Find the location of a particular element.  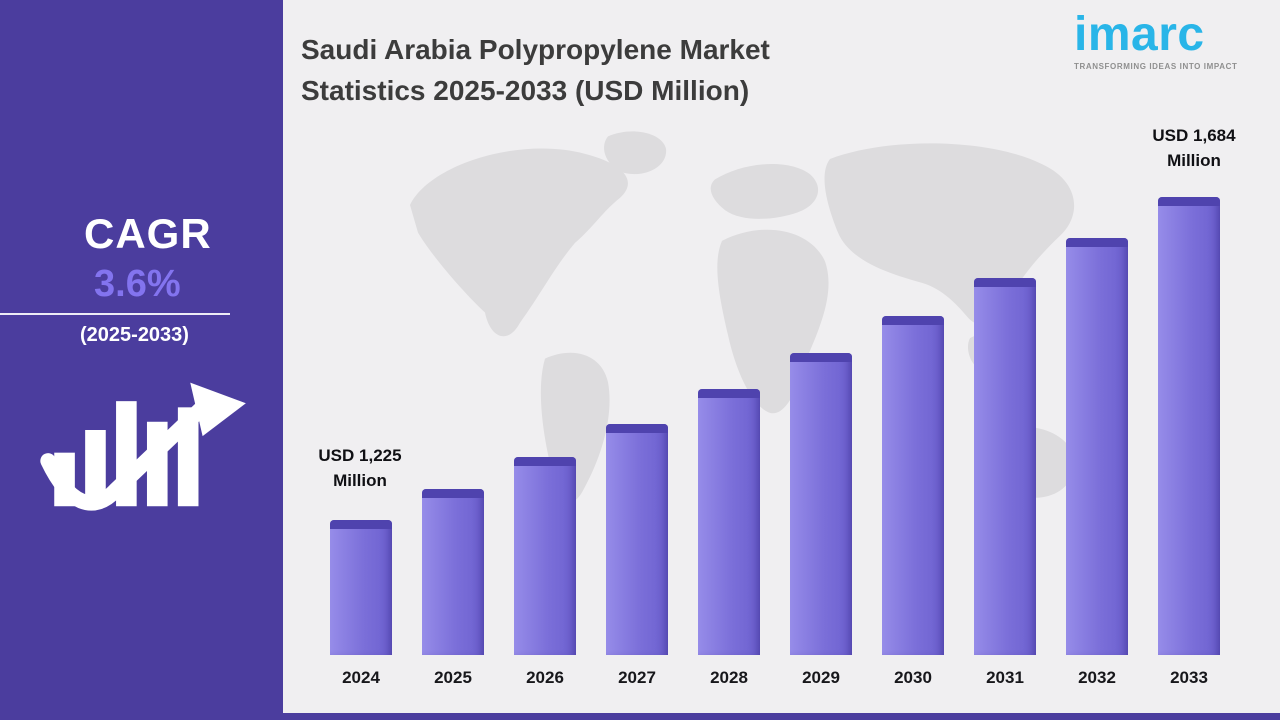

first-bar-value-line1: USD 1,225 is located at coordinates (360, 455).